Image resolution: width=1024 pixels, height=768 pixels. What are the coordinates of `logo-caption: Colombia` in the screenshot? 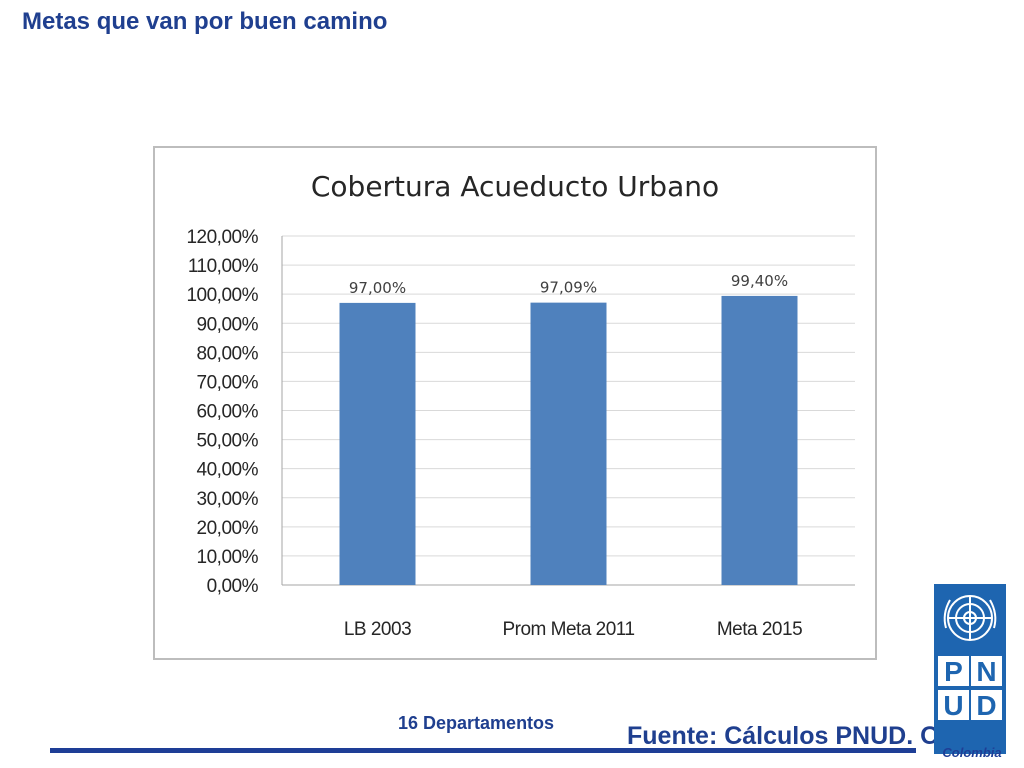 It's located at (972, 752).